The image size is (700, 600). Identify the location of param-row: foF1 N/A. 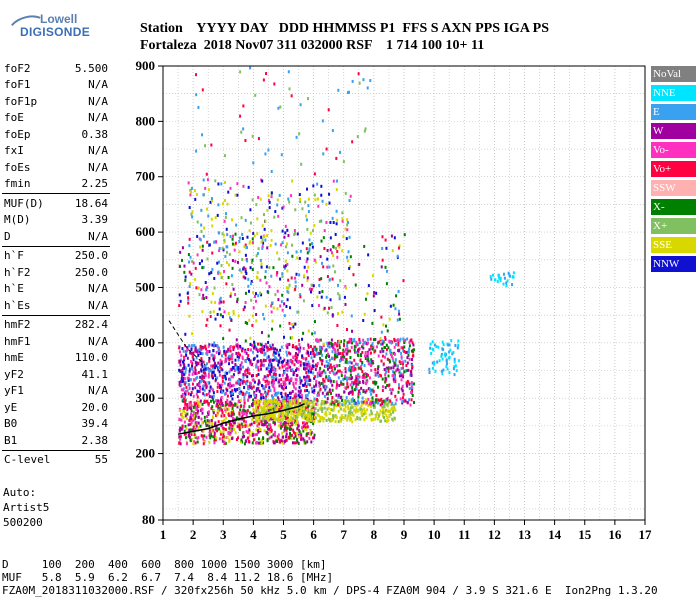
(56, 85).